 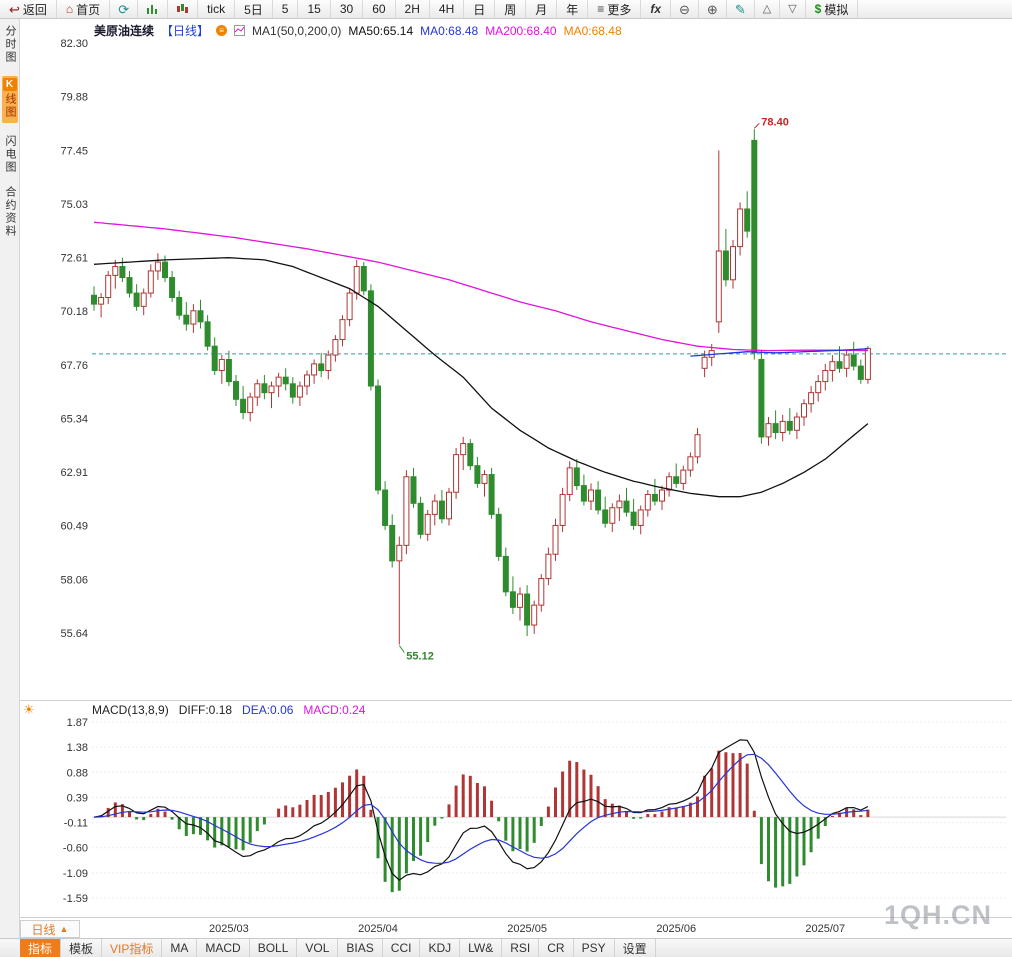 I want to click on period-year-button: 年, so click(x=573, y=9).